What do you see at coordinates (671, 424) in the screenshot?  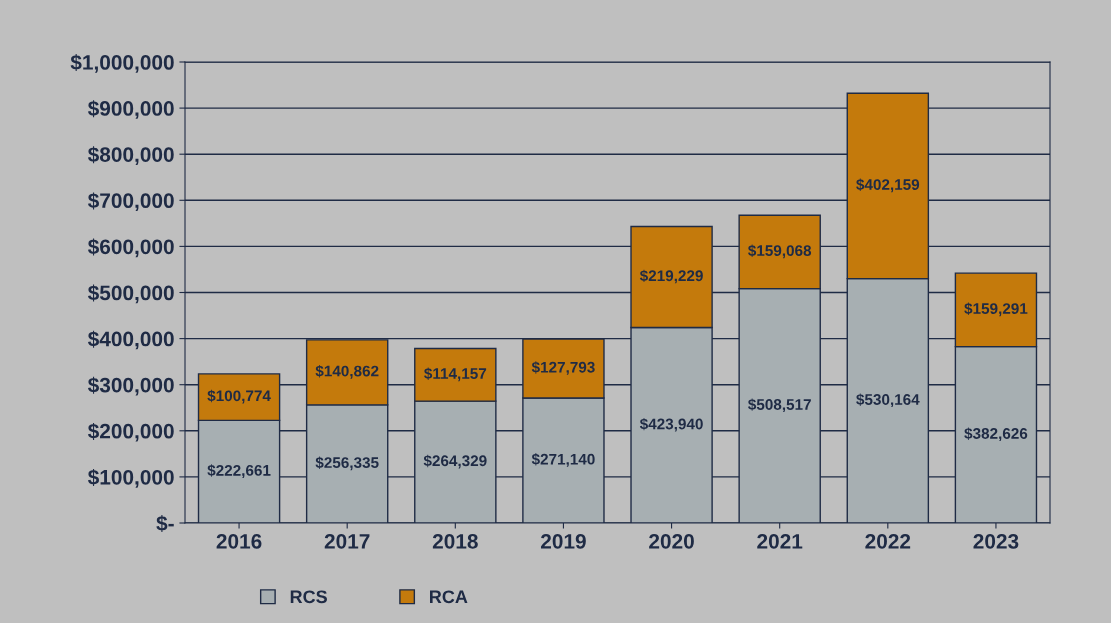 I see `data-label: $423,940` at bounding box center [671, 424].